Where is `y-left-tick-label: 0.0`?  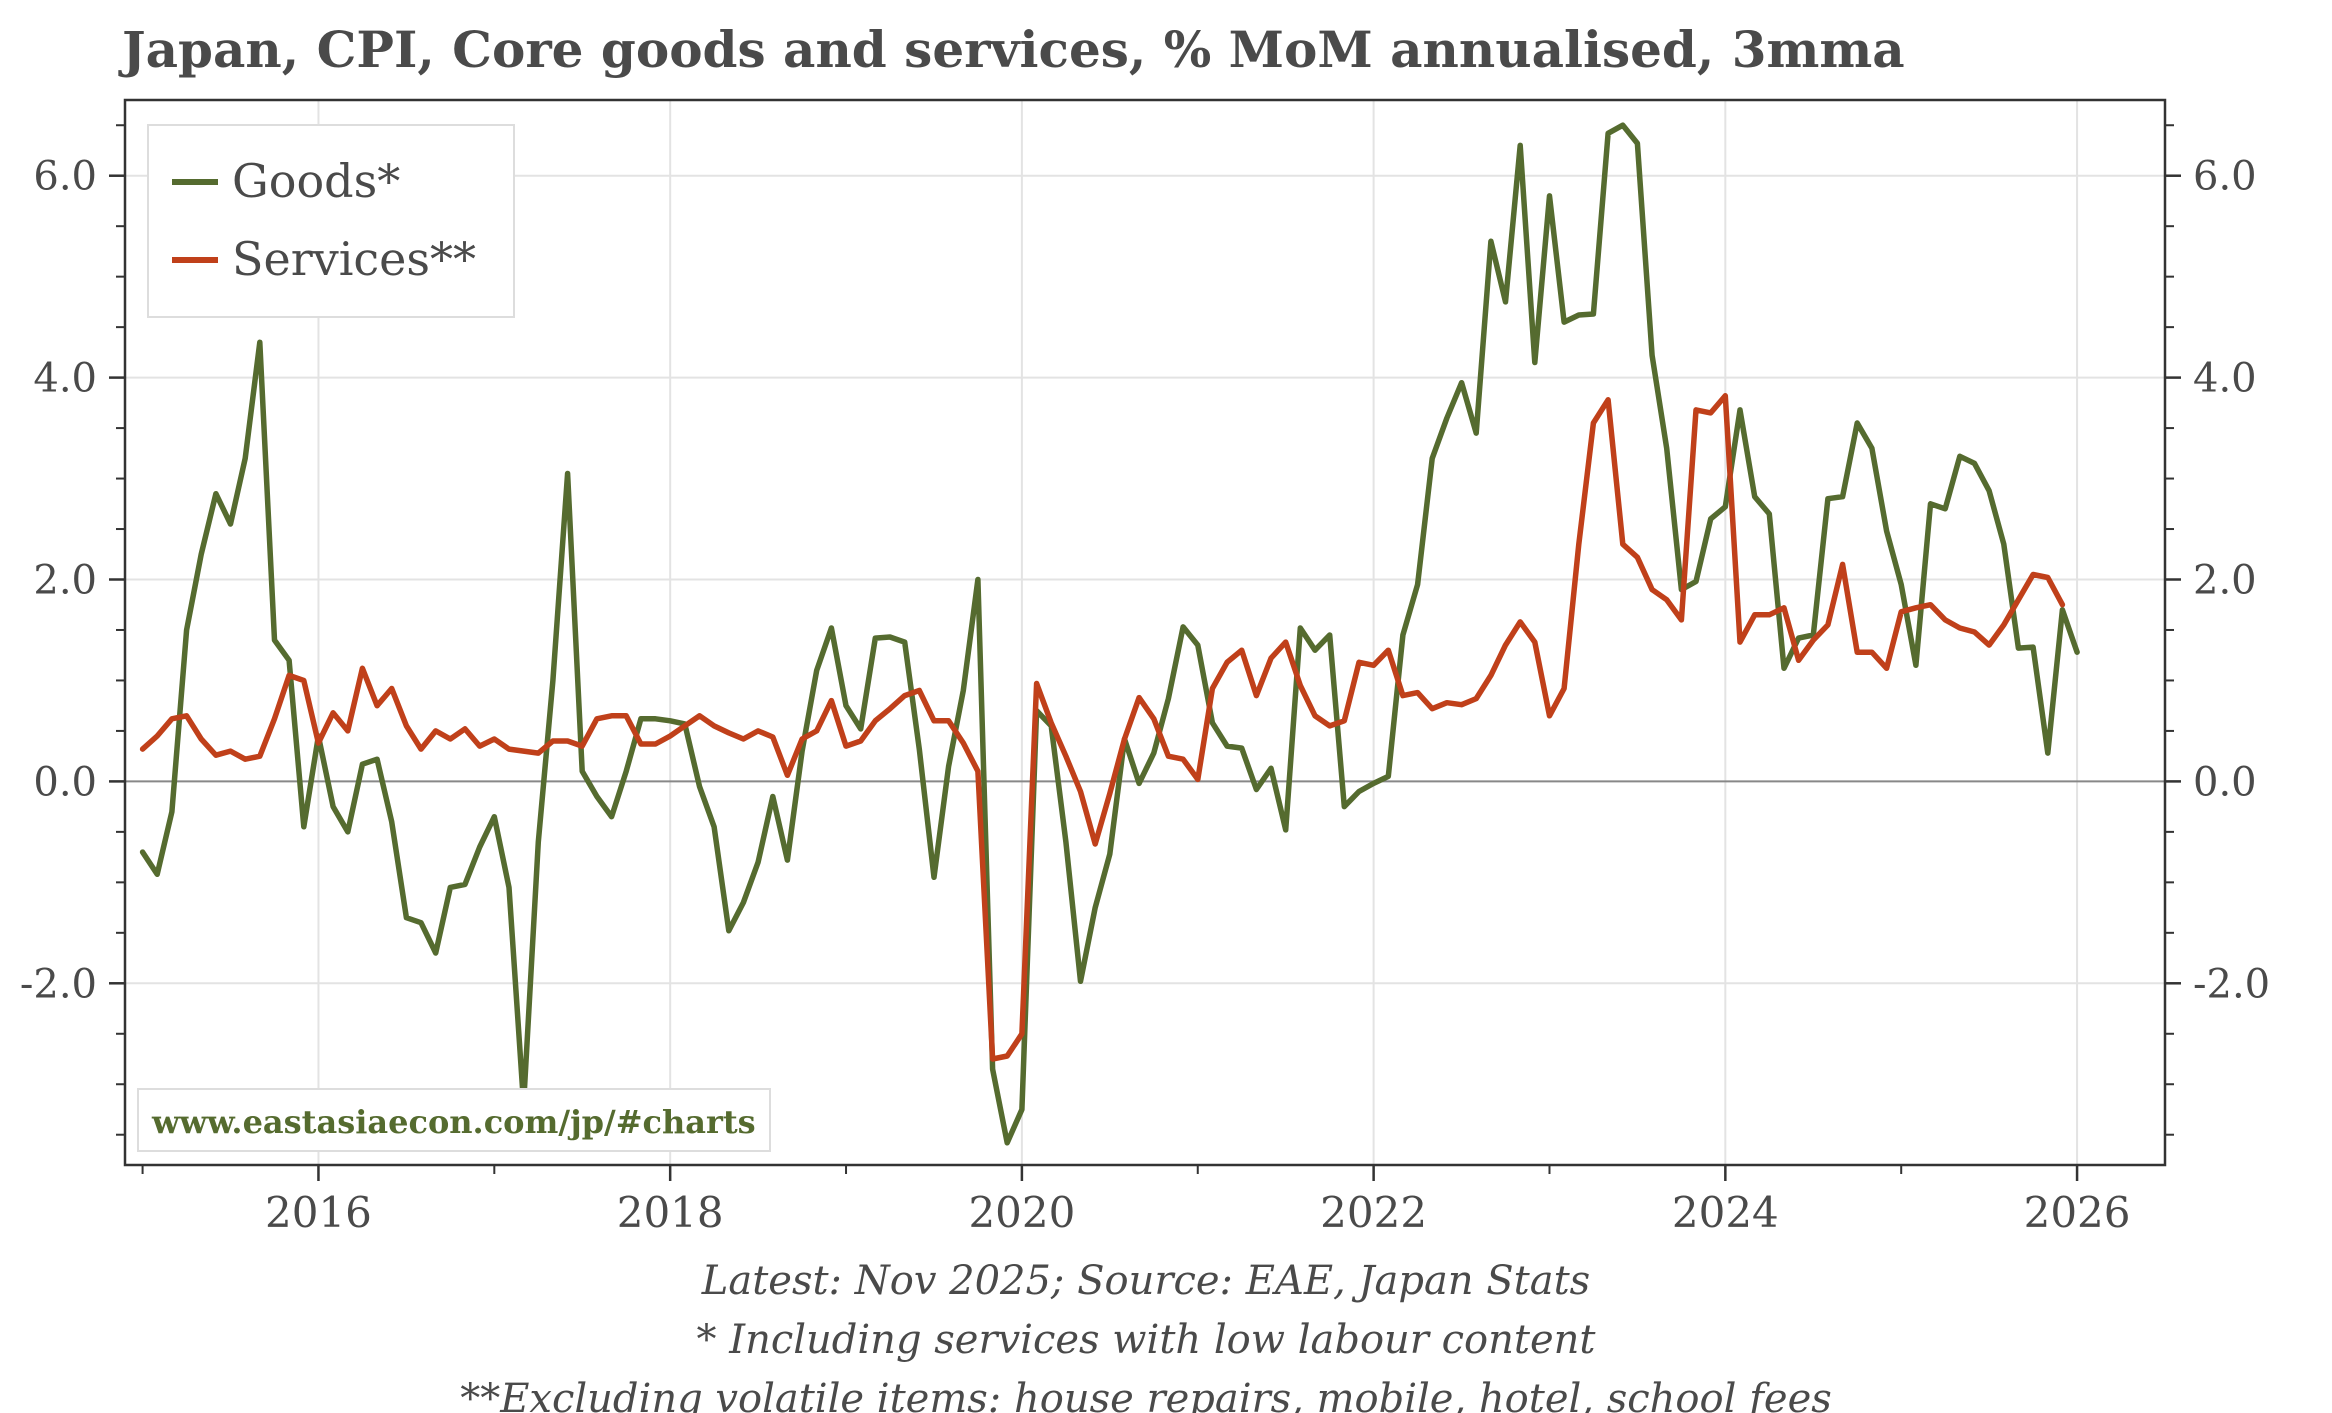 y-left-tick-label: 0.0 is located at coordinates (65, 782).